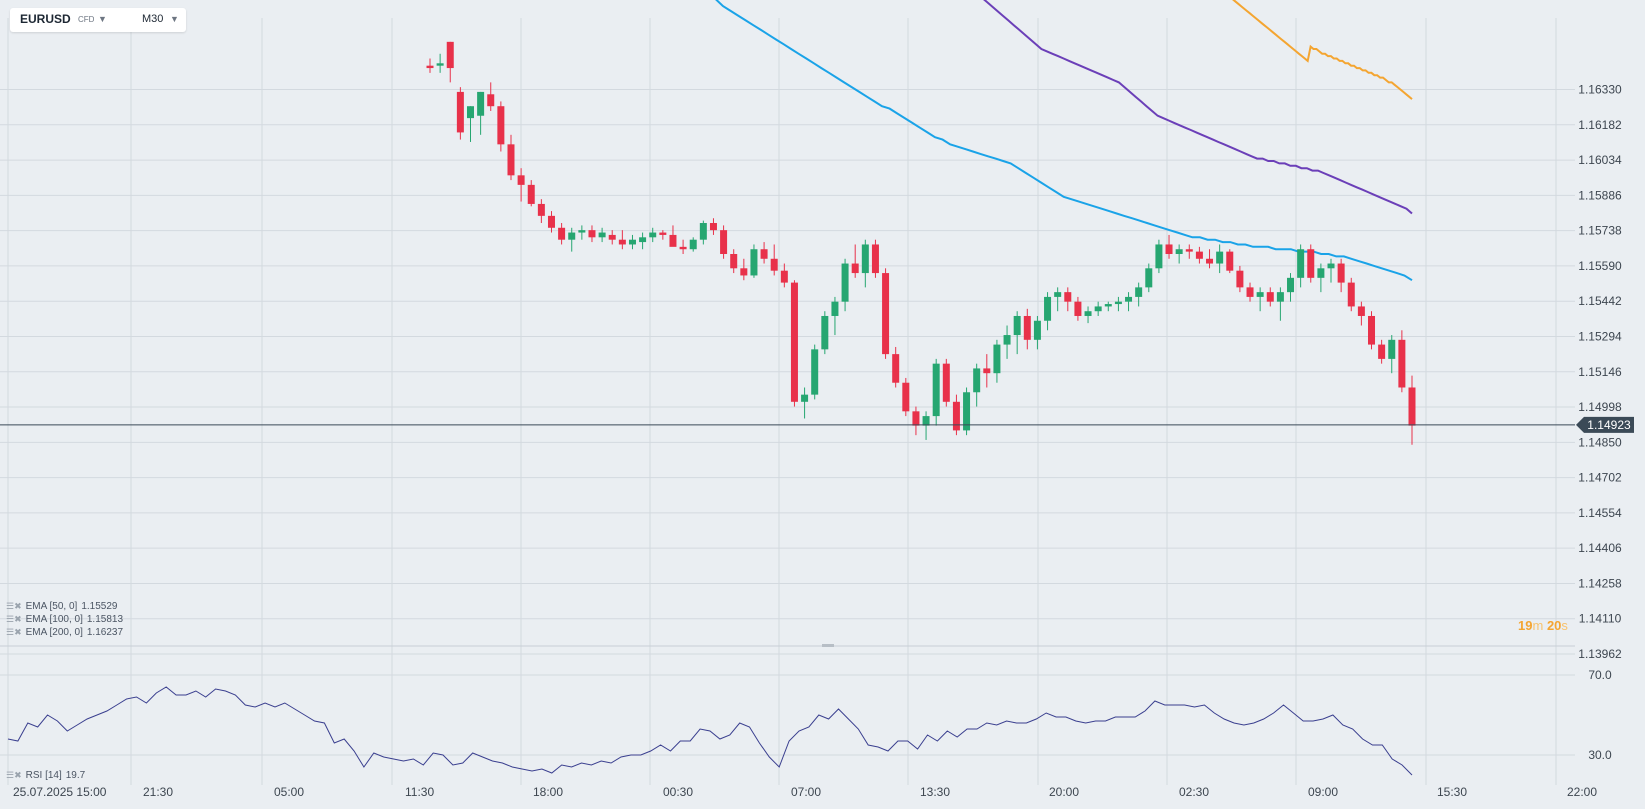  Describe the element at coordinates (806, 722) in the screenshot. I see `rsi-pane: 70.0 30.0` at that location.